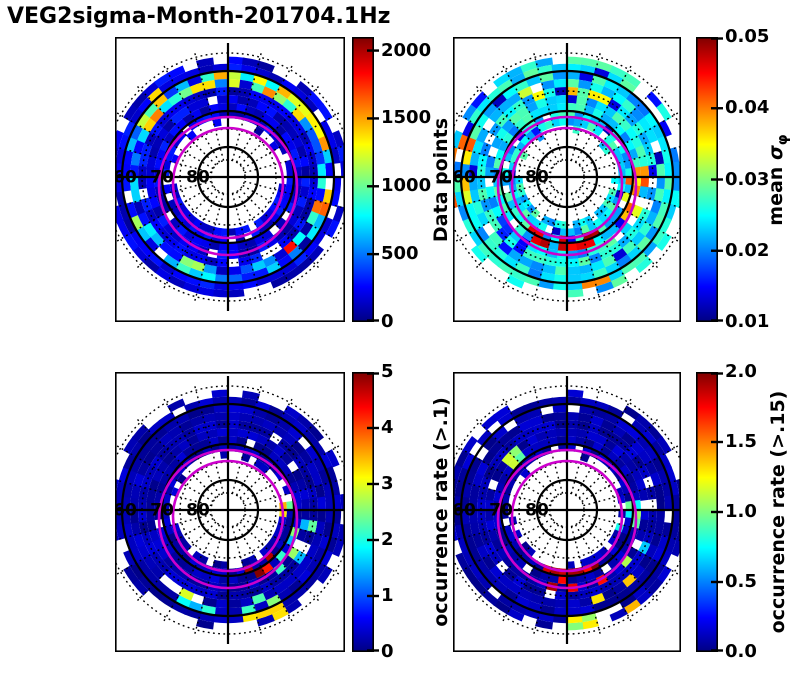  I want to click on colorbar-tick-label: 0.5, so click(741, 581).